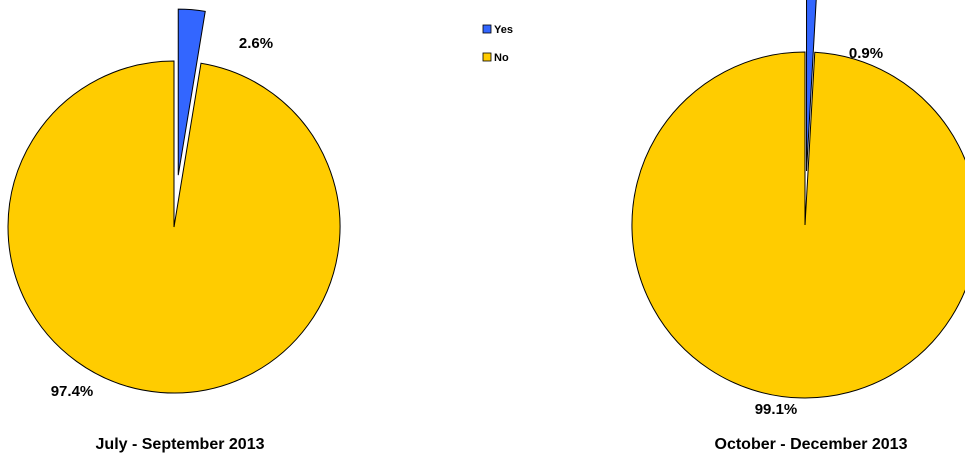 The height and width of the screenshot is (464, 965). I want to click on legend: Yes No, so click(497, 44).